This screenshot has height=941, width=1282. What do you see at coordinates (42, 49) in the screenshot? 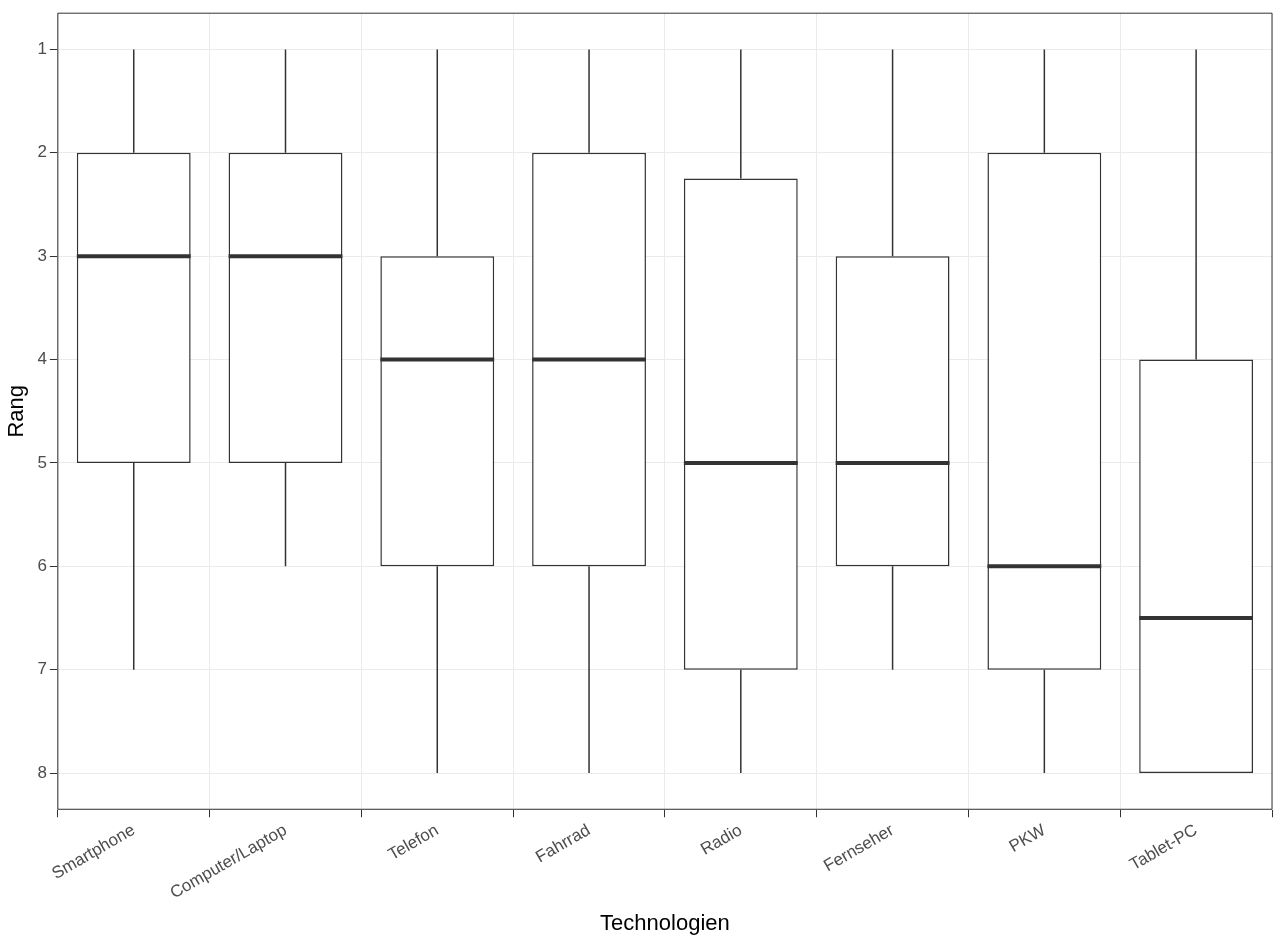
I see `y-tick-label: 1` at bounding box center [42, 49].